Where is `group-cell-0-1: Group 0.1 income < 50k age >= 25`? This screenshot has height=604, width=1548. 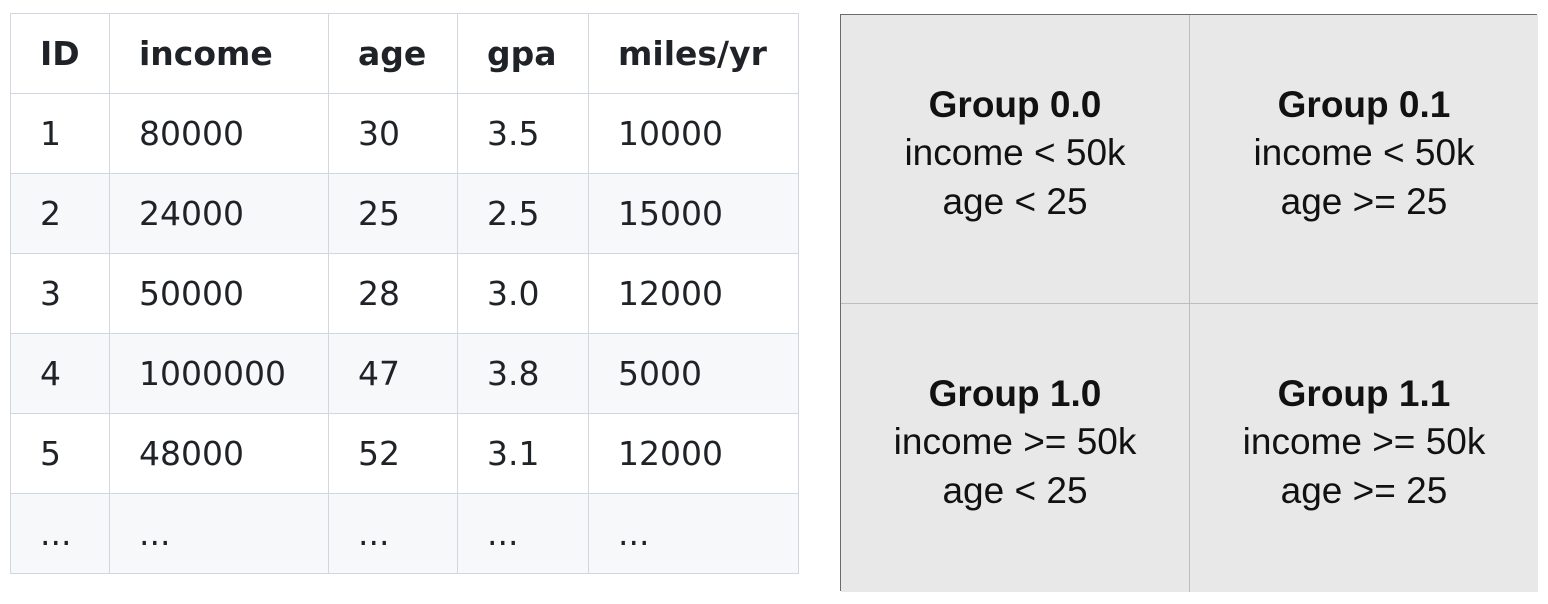
group-cell-0-1: Group 0.1 income < 50k age >= 25 is located at coordinates (1364, 159).